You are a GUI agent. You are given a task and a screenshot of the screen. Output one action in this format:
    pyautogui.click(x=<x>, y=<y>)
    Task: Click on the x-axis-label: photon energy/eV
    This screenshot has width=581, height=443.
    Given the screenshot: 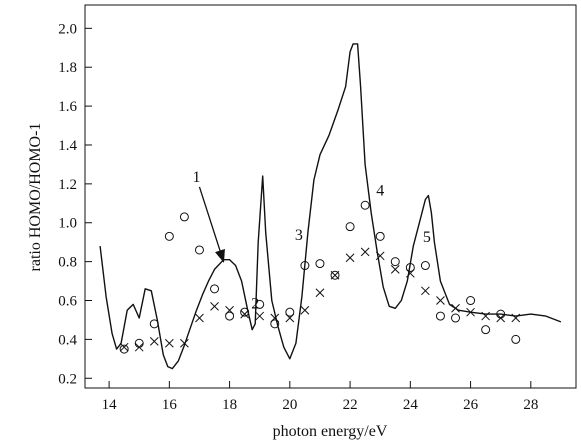 What is the action you would take?
    pyautogui.click(x=330, y=431)
    